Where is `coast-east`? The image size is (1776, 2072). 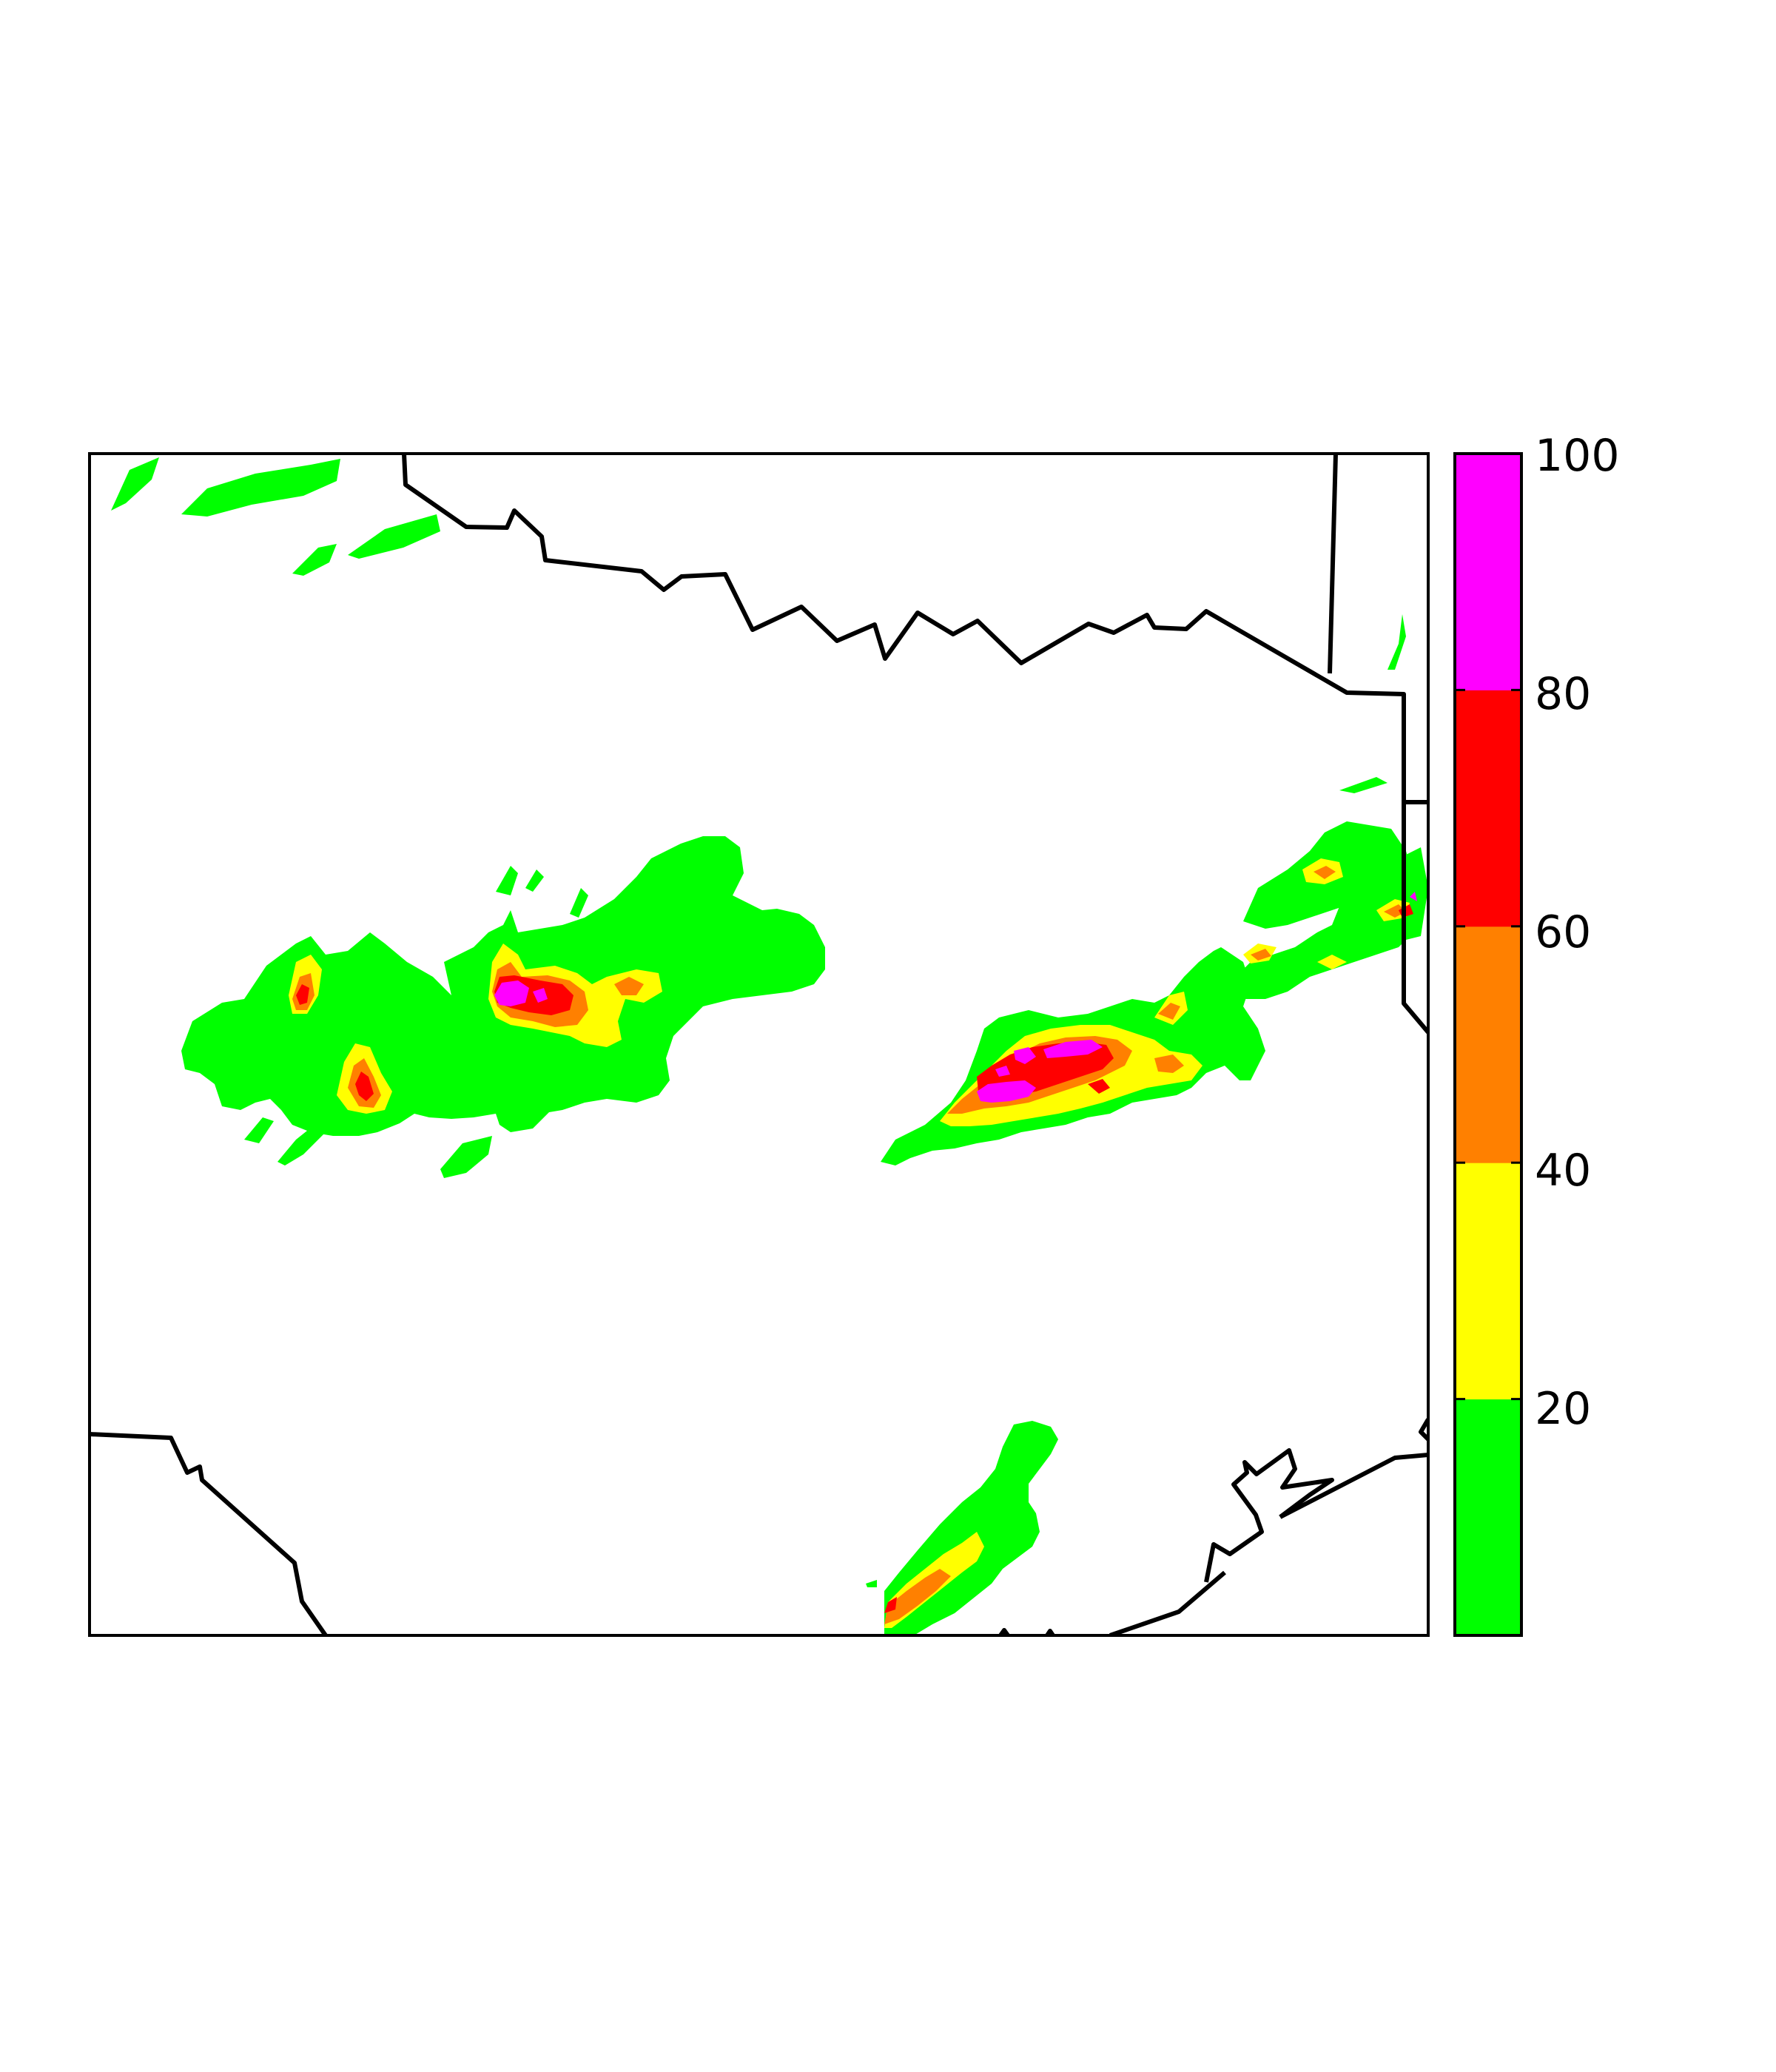 coast-east is located at coordinates (1353, 1486).